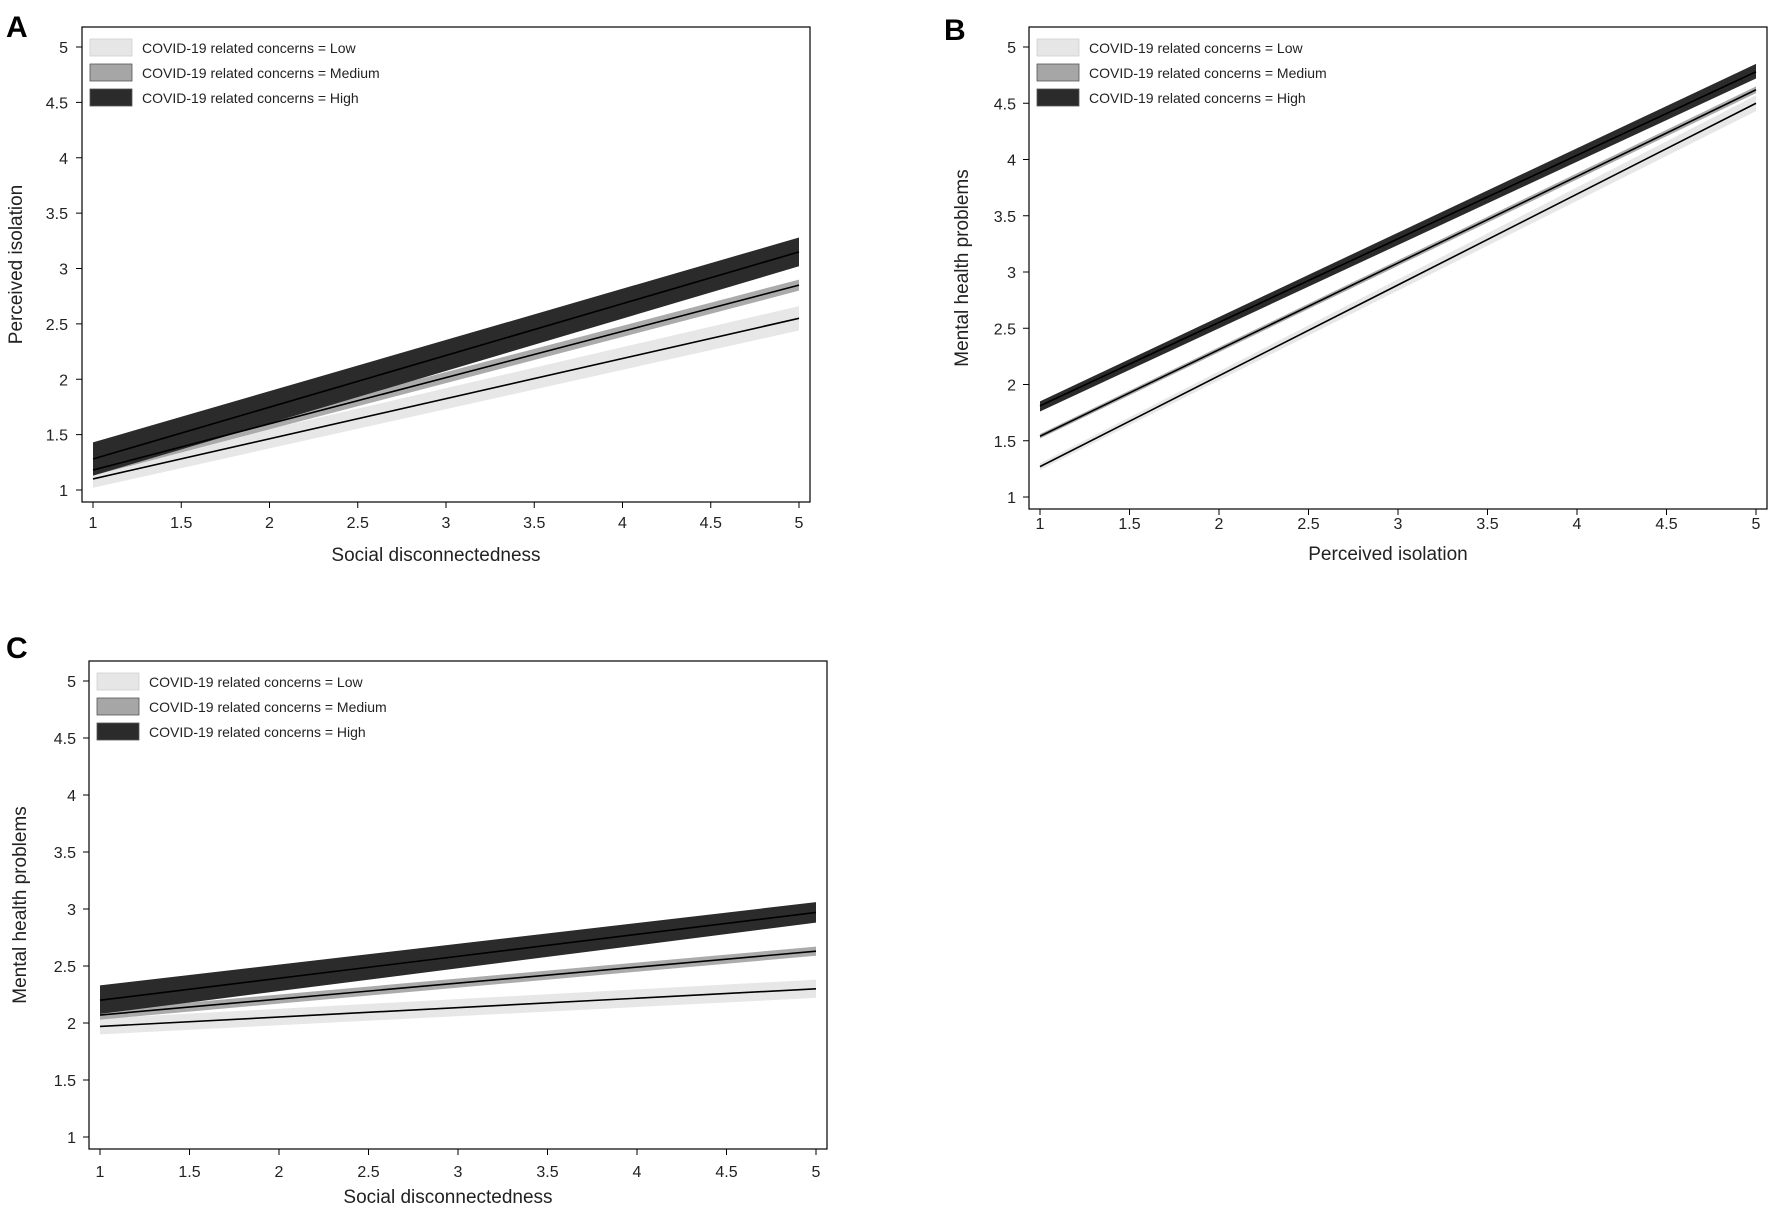  What do you see at coordinates (622, 523) in the screenshot?
I see `panel-a-x-tick-label: 4` at bounding box center [622, 523].